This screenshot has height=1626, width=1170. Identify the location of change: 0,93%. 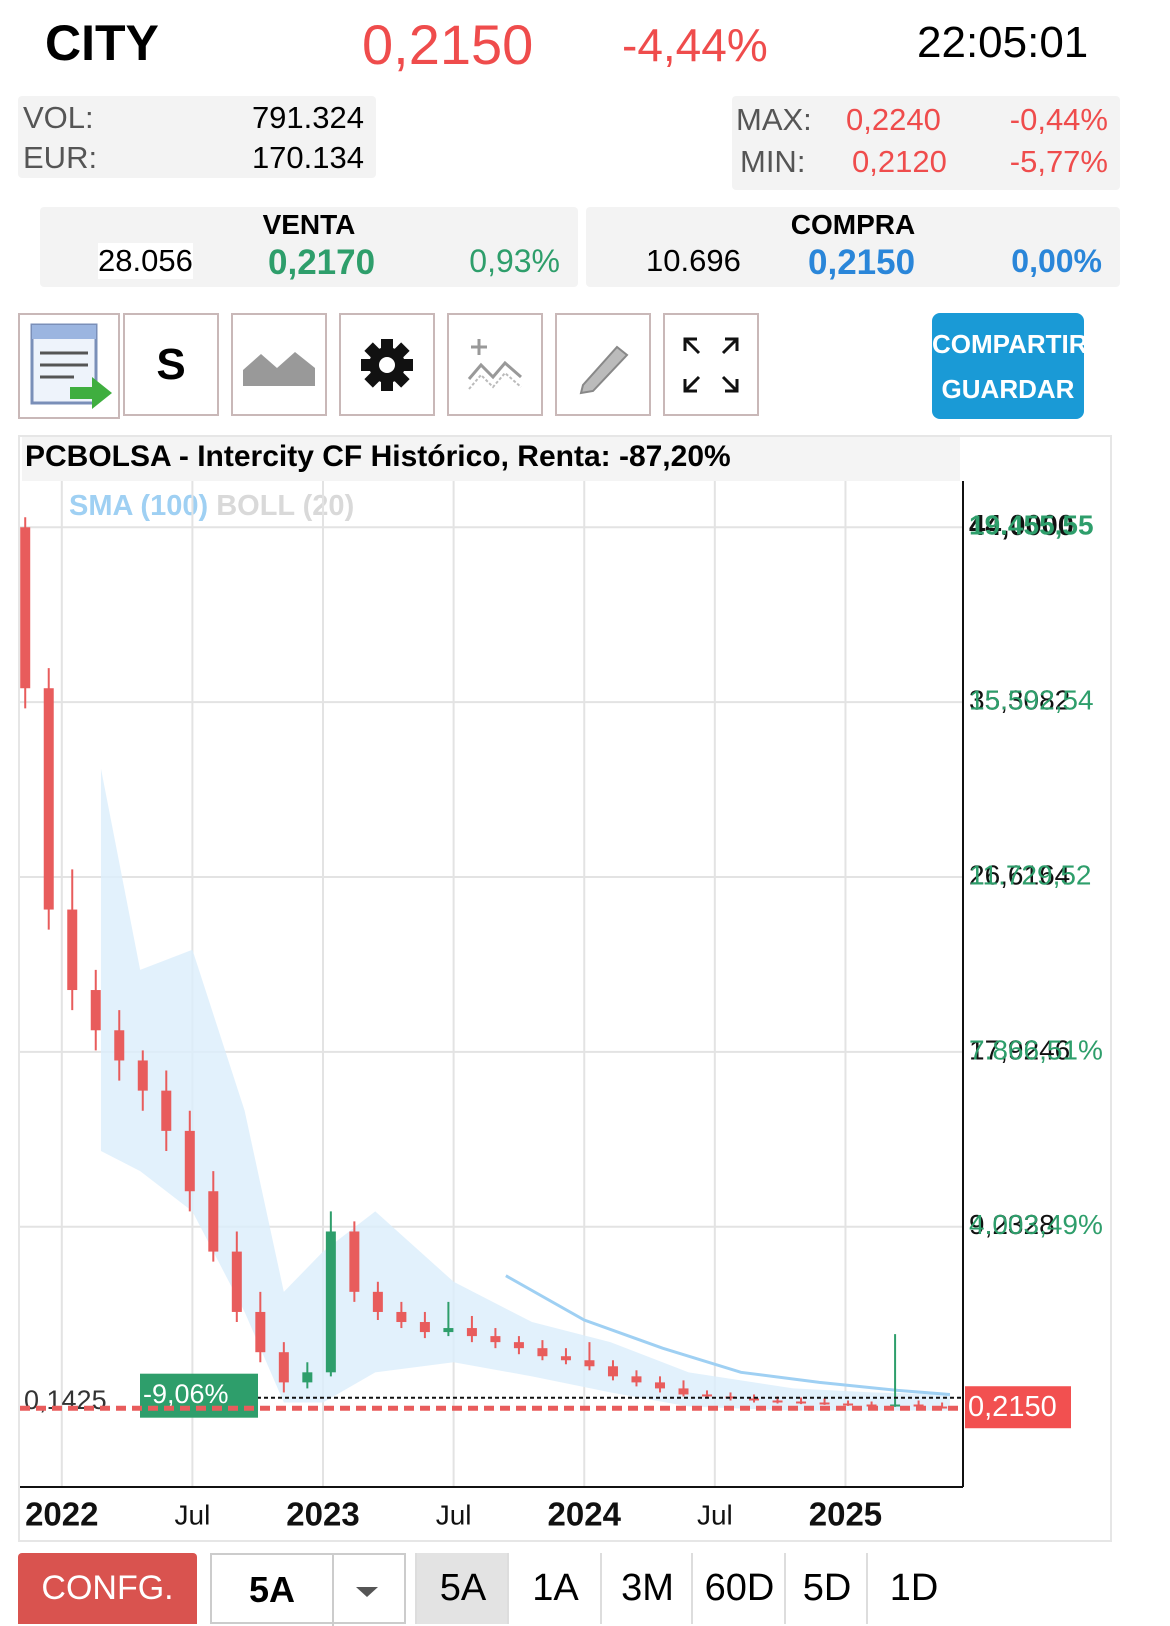
(514, 261).